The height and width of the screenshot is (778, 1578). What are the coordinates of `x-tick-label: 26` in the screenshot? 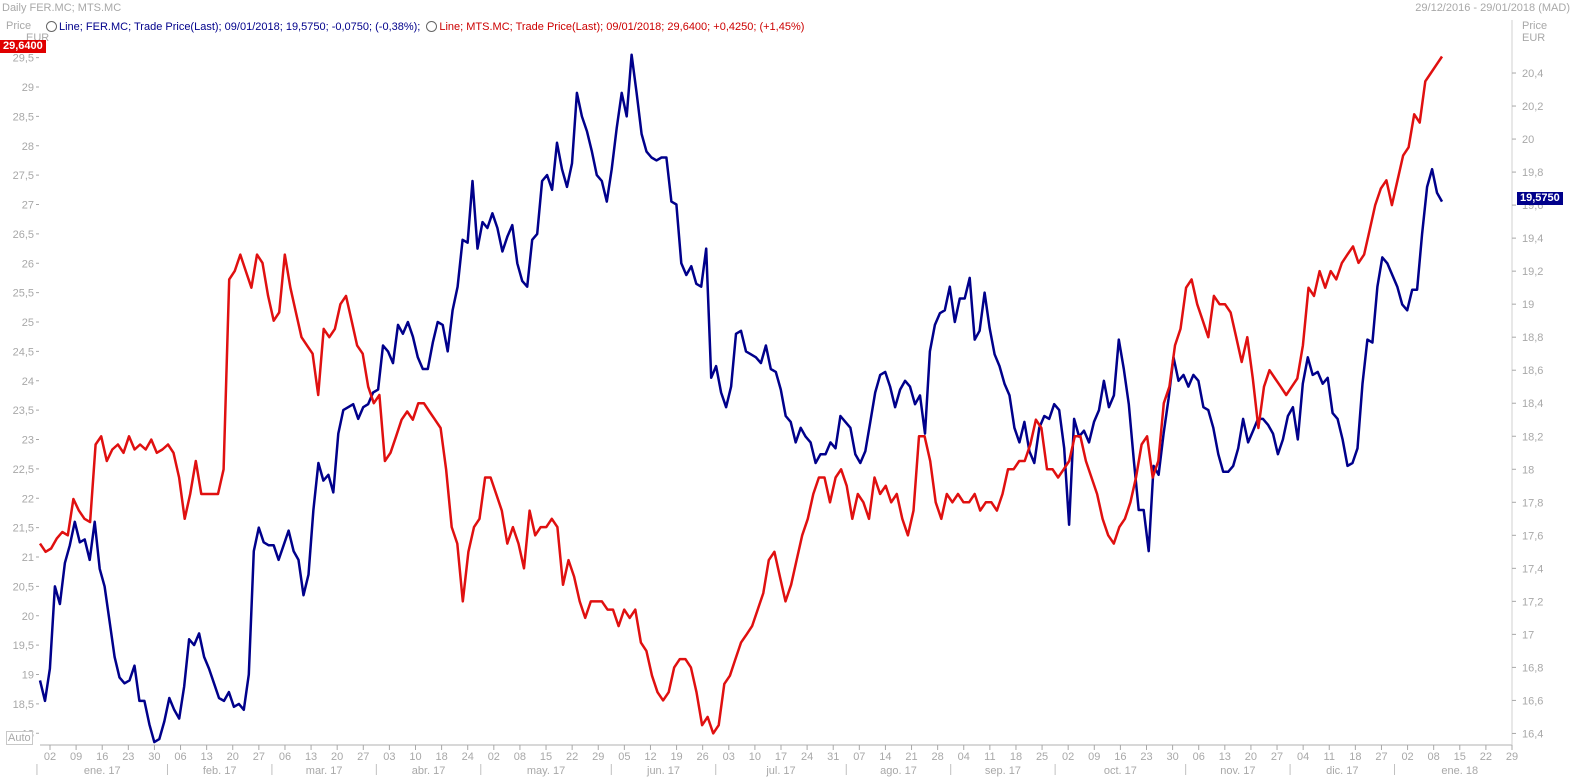 It's located at (703, 757).